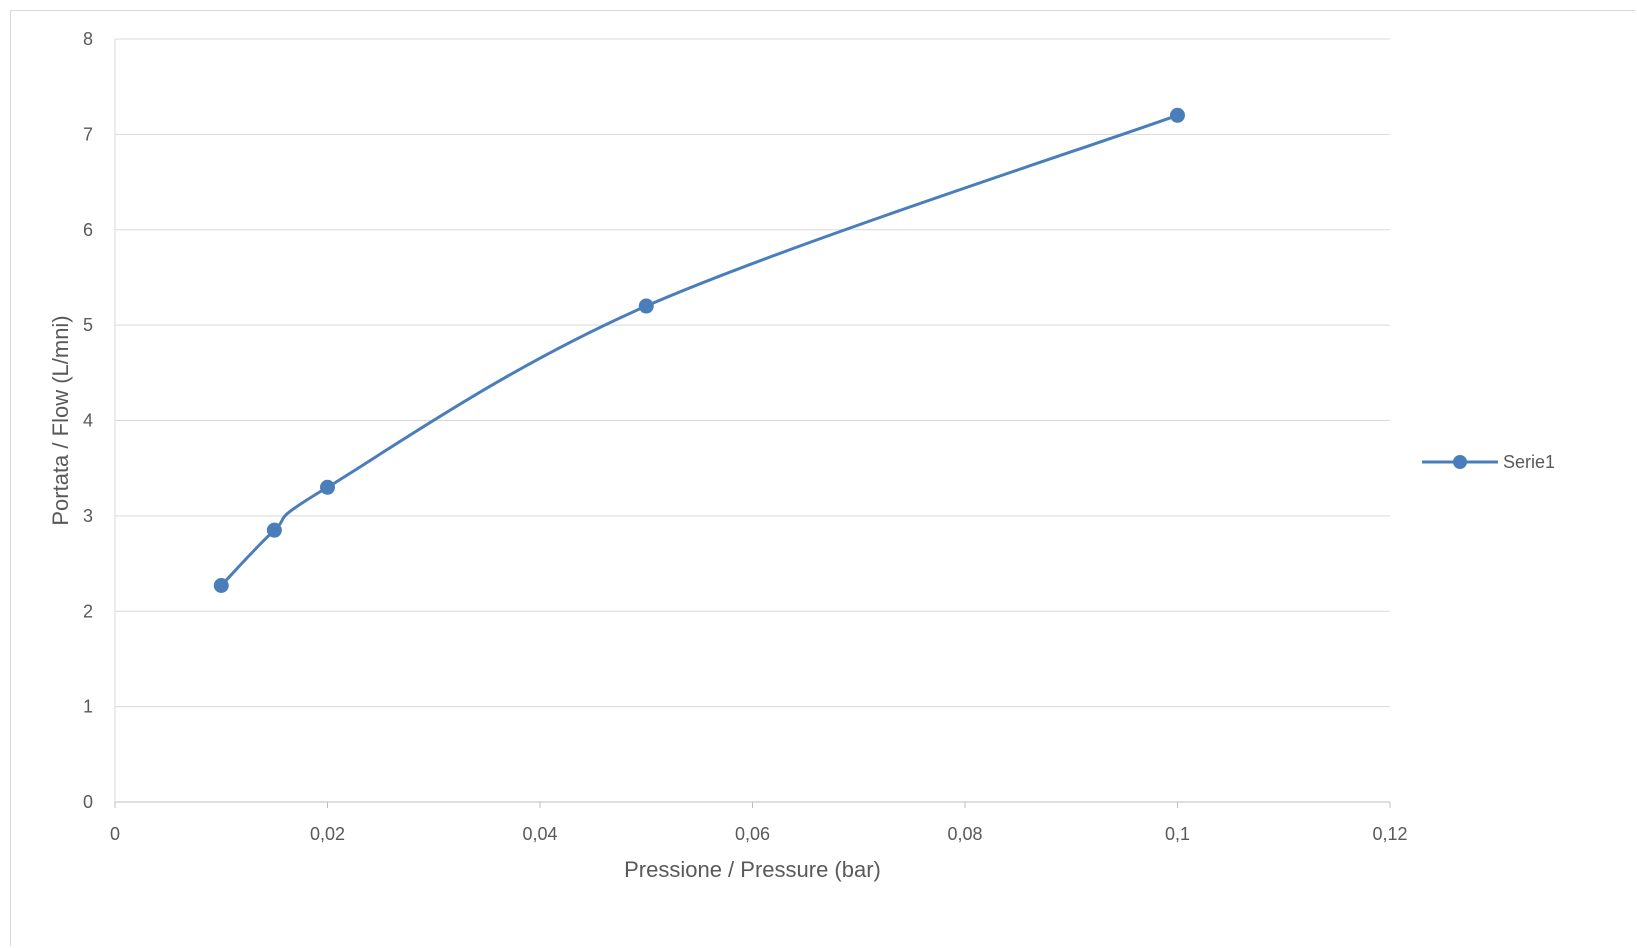  What do you see at coordinates (88, 516) in the screenshot?
I see `y-tick-label-3: 3` at bounding box center [88, 516].